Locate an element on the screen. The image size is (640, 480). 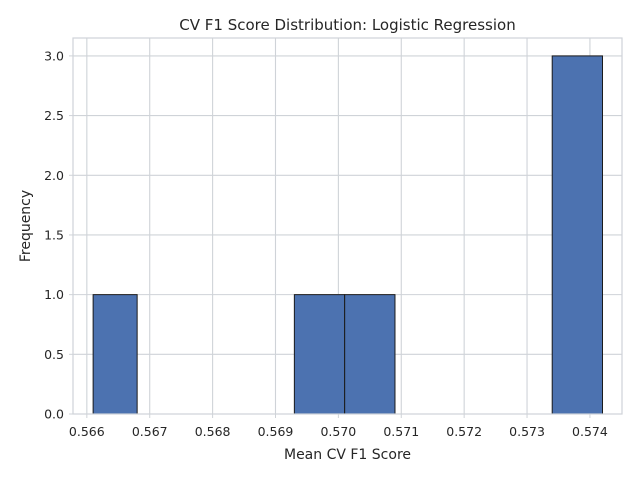
x-tick-label: 0.571 is located at coordinates (401, 431).